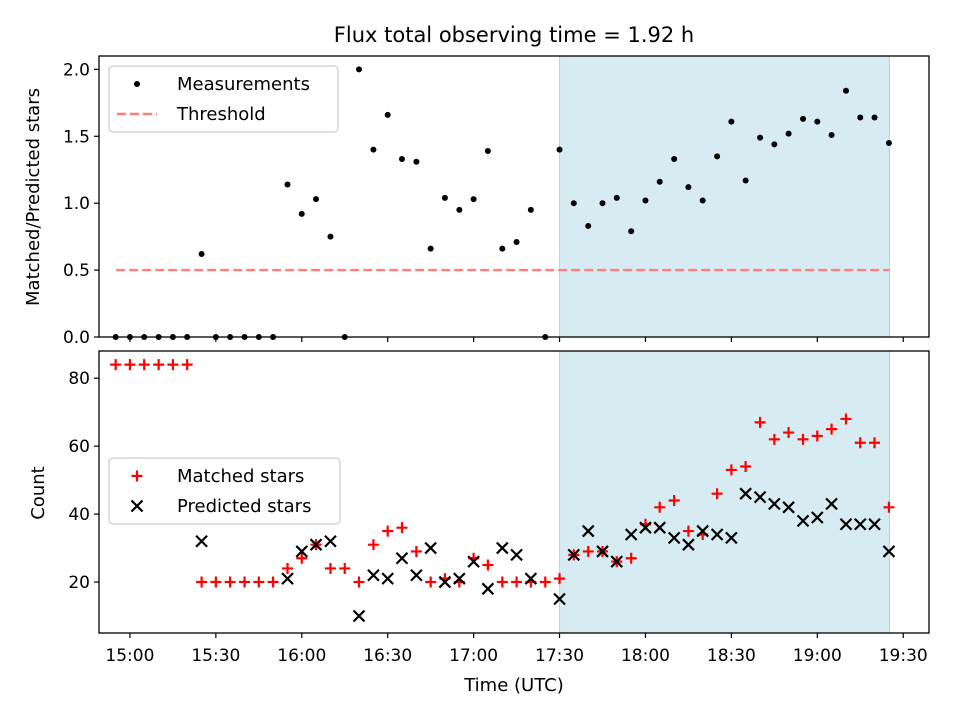 The width and height of the screenshot is (960, 720). What do you see at coordinates (817, 656) in the screenshot?
I see `x-tick-label: 19:00` at bounding box center [817, 656].